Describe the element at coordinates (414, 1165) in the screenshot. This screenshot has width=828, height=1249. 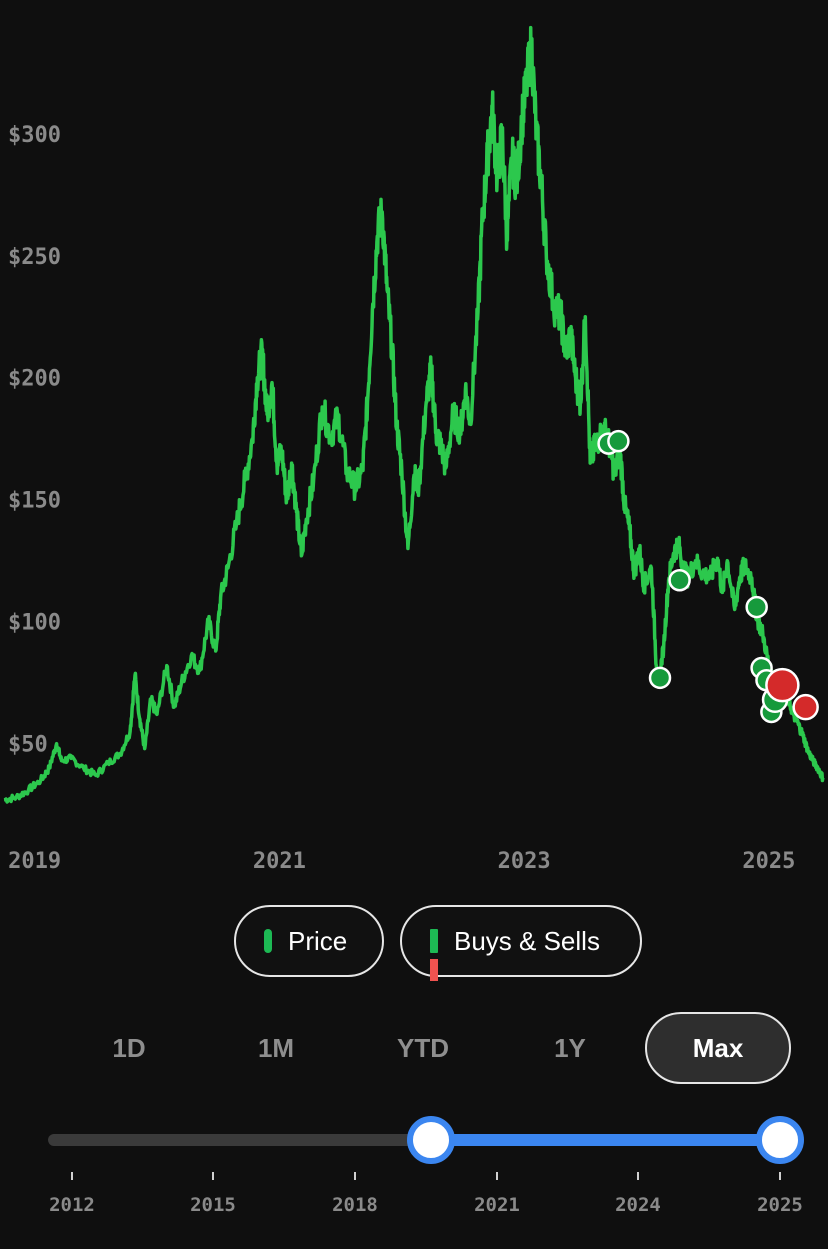
I see `date-range-slider: 2012 2015 2018 2021 2024 2025` at that location.